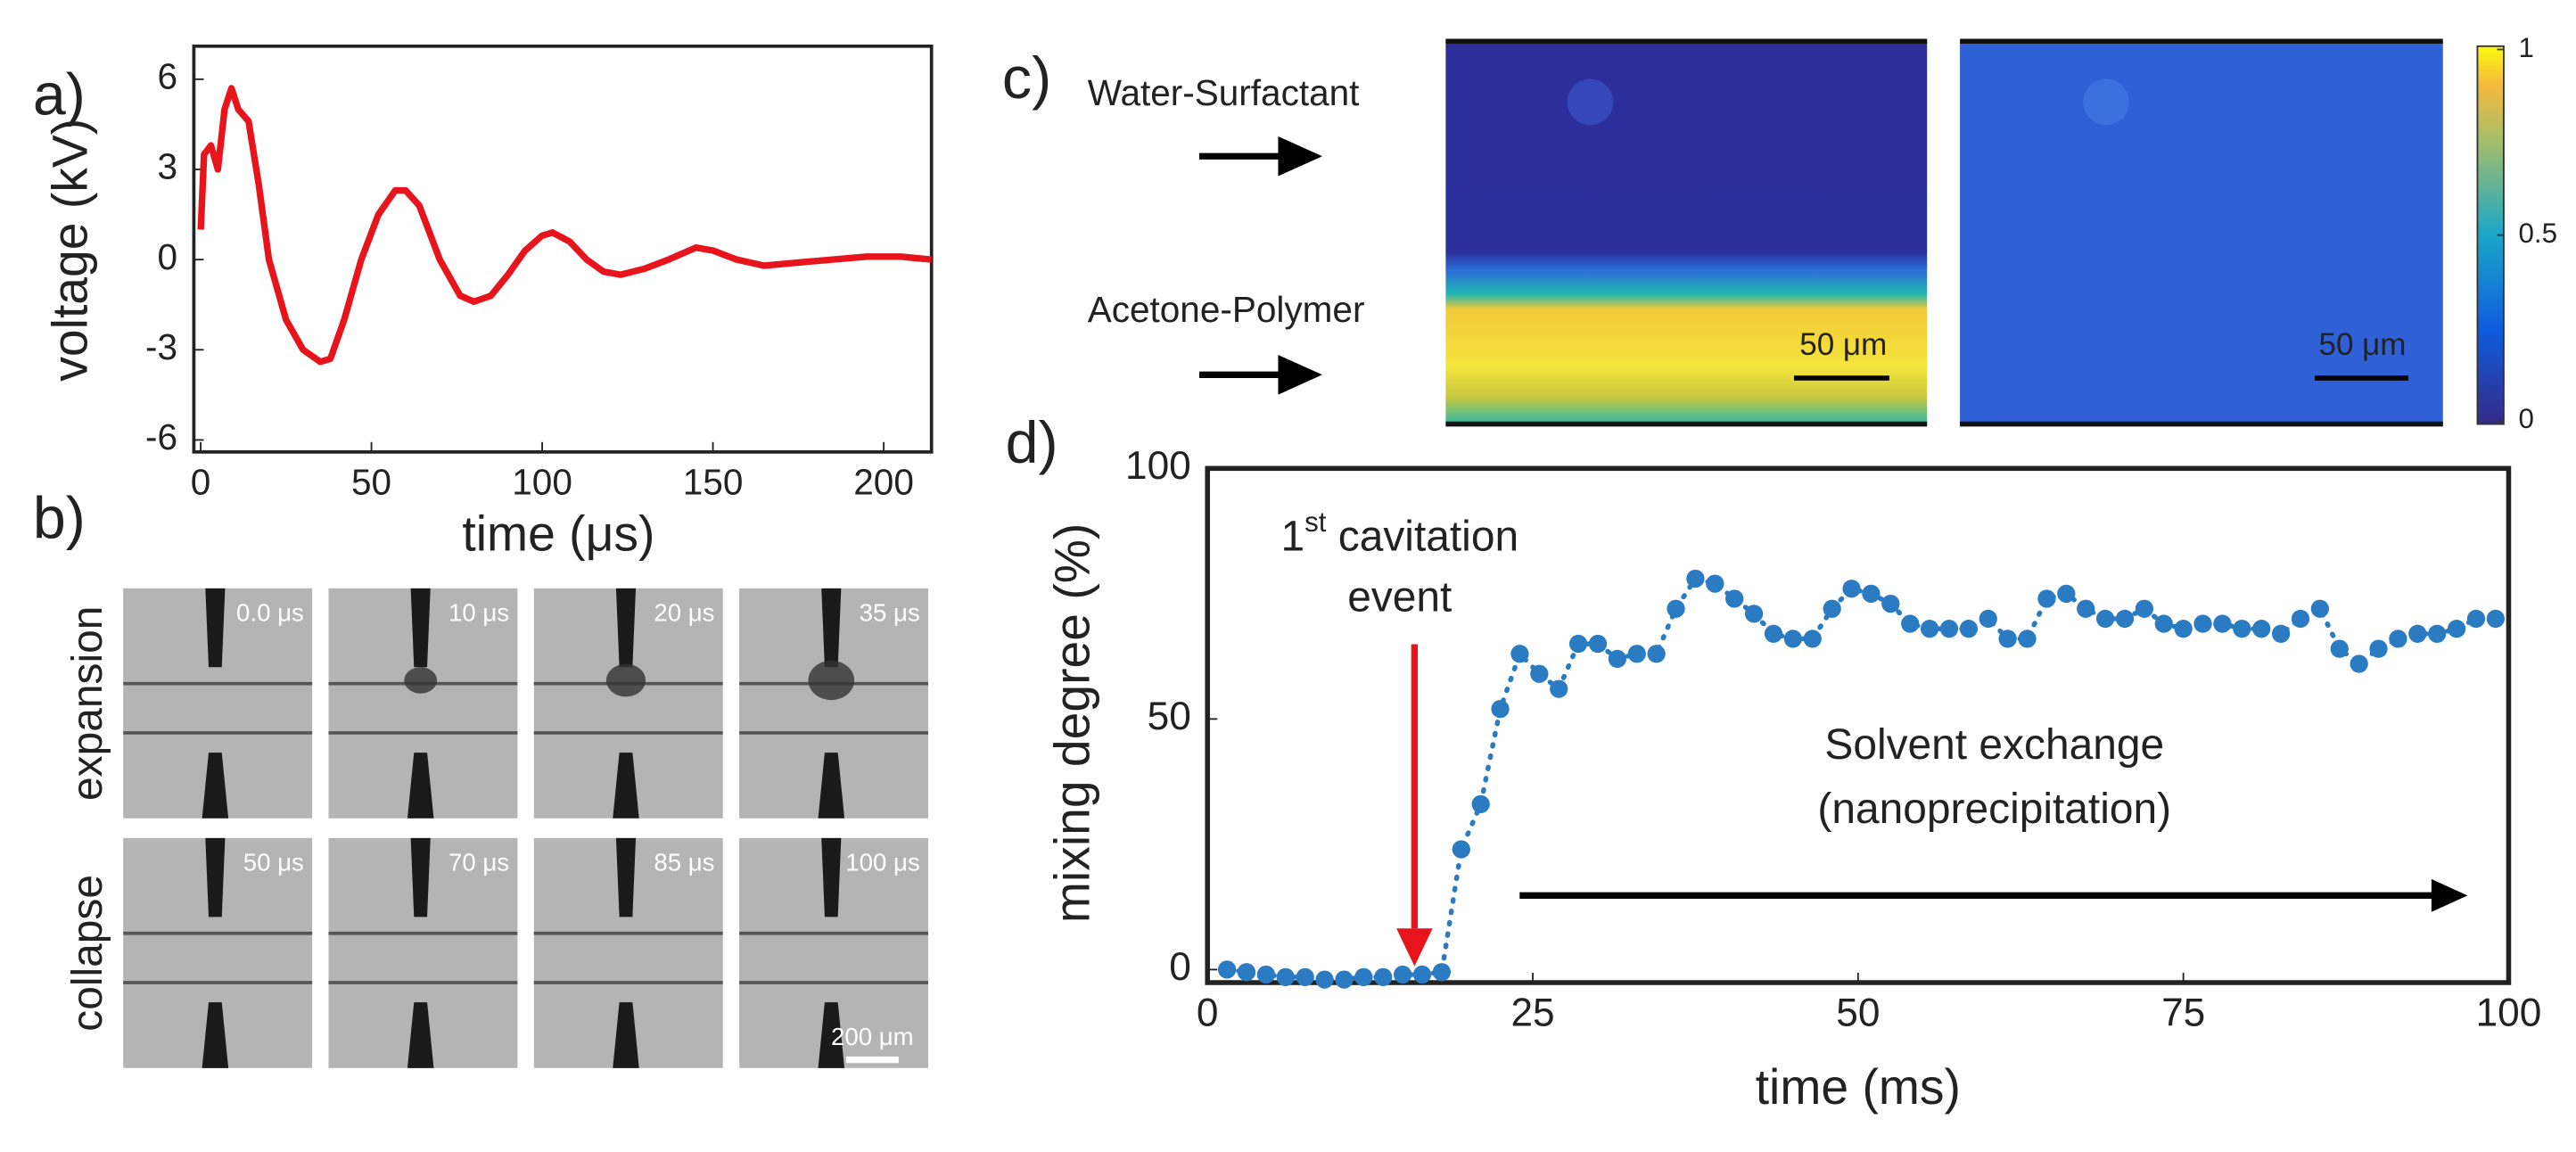 The width and height of the screenshot is (2576, 1152). What do you see at coordinates (1224, 92) in the screenshot?
I see `inlet-label: Water-Surfactant` at bounding box center [1224, 92].